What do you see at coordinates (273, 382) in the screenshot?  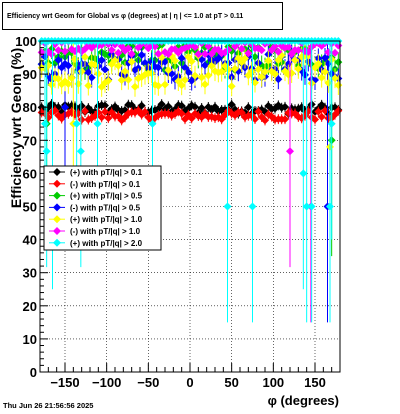 I see `x-tick-label: 100` at bounding box center [273, 382].